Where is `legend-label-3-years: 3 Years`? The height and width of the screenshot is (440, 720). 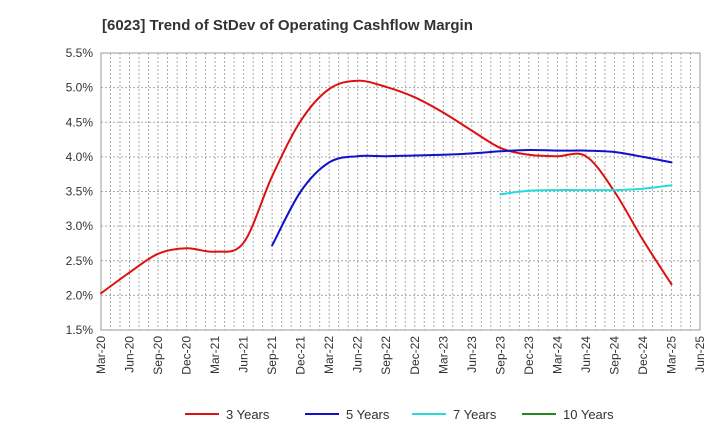 legend-label-3-years: 3 Years is located at coordinates (248, 414).